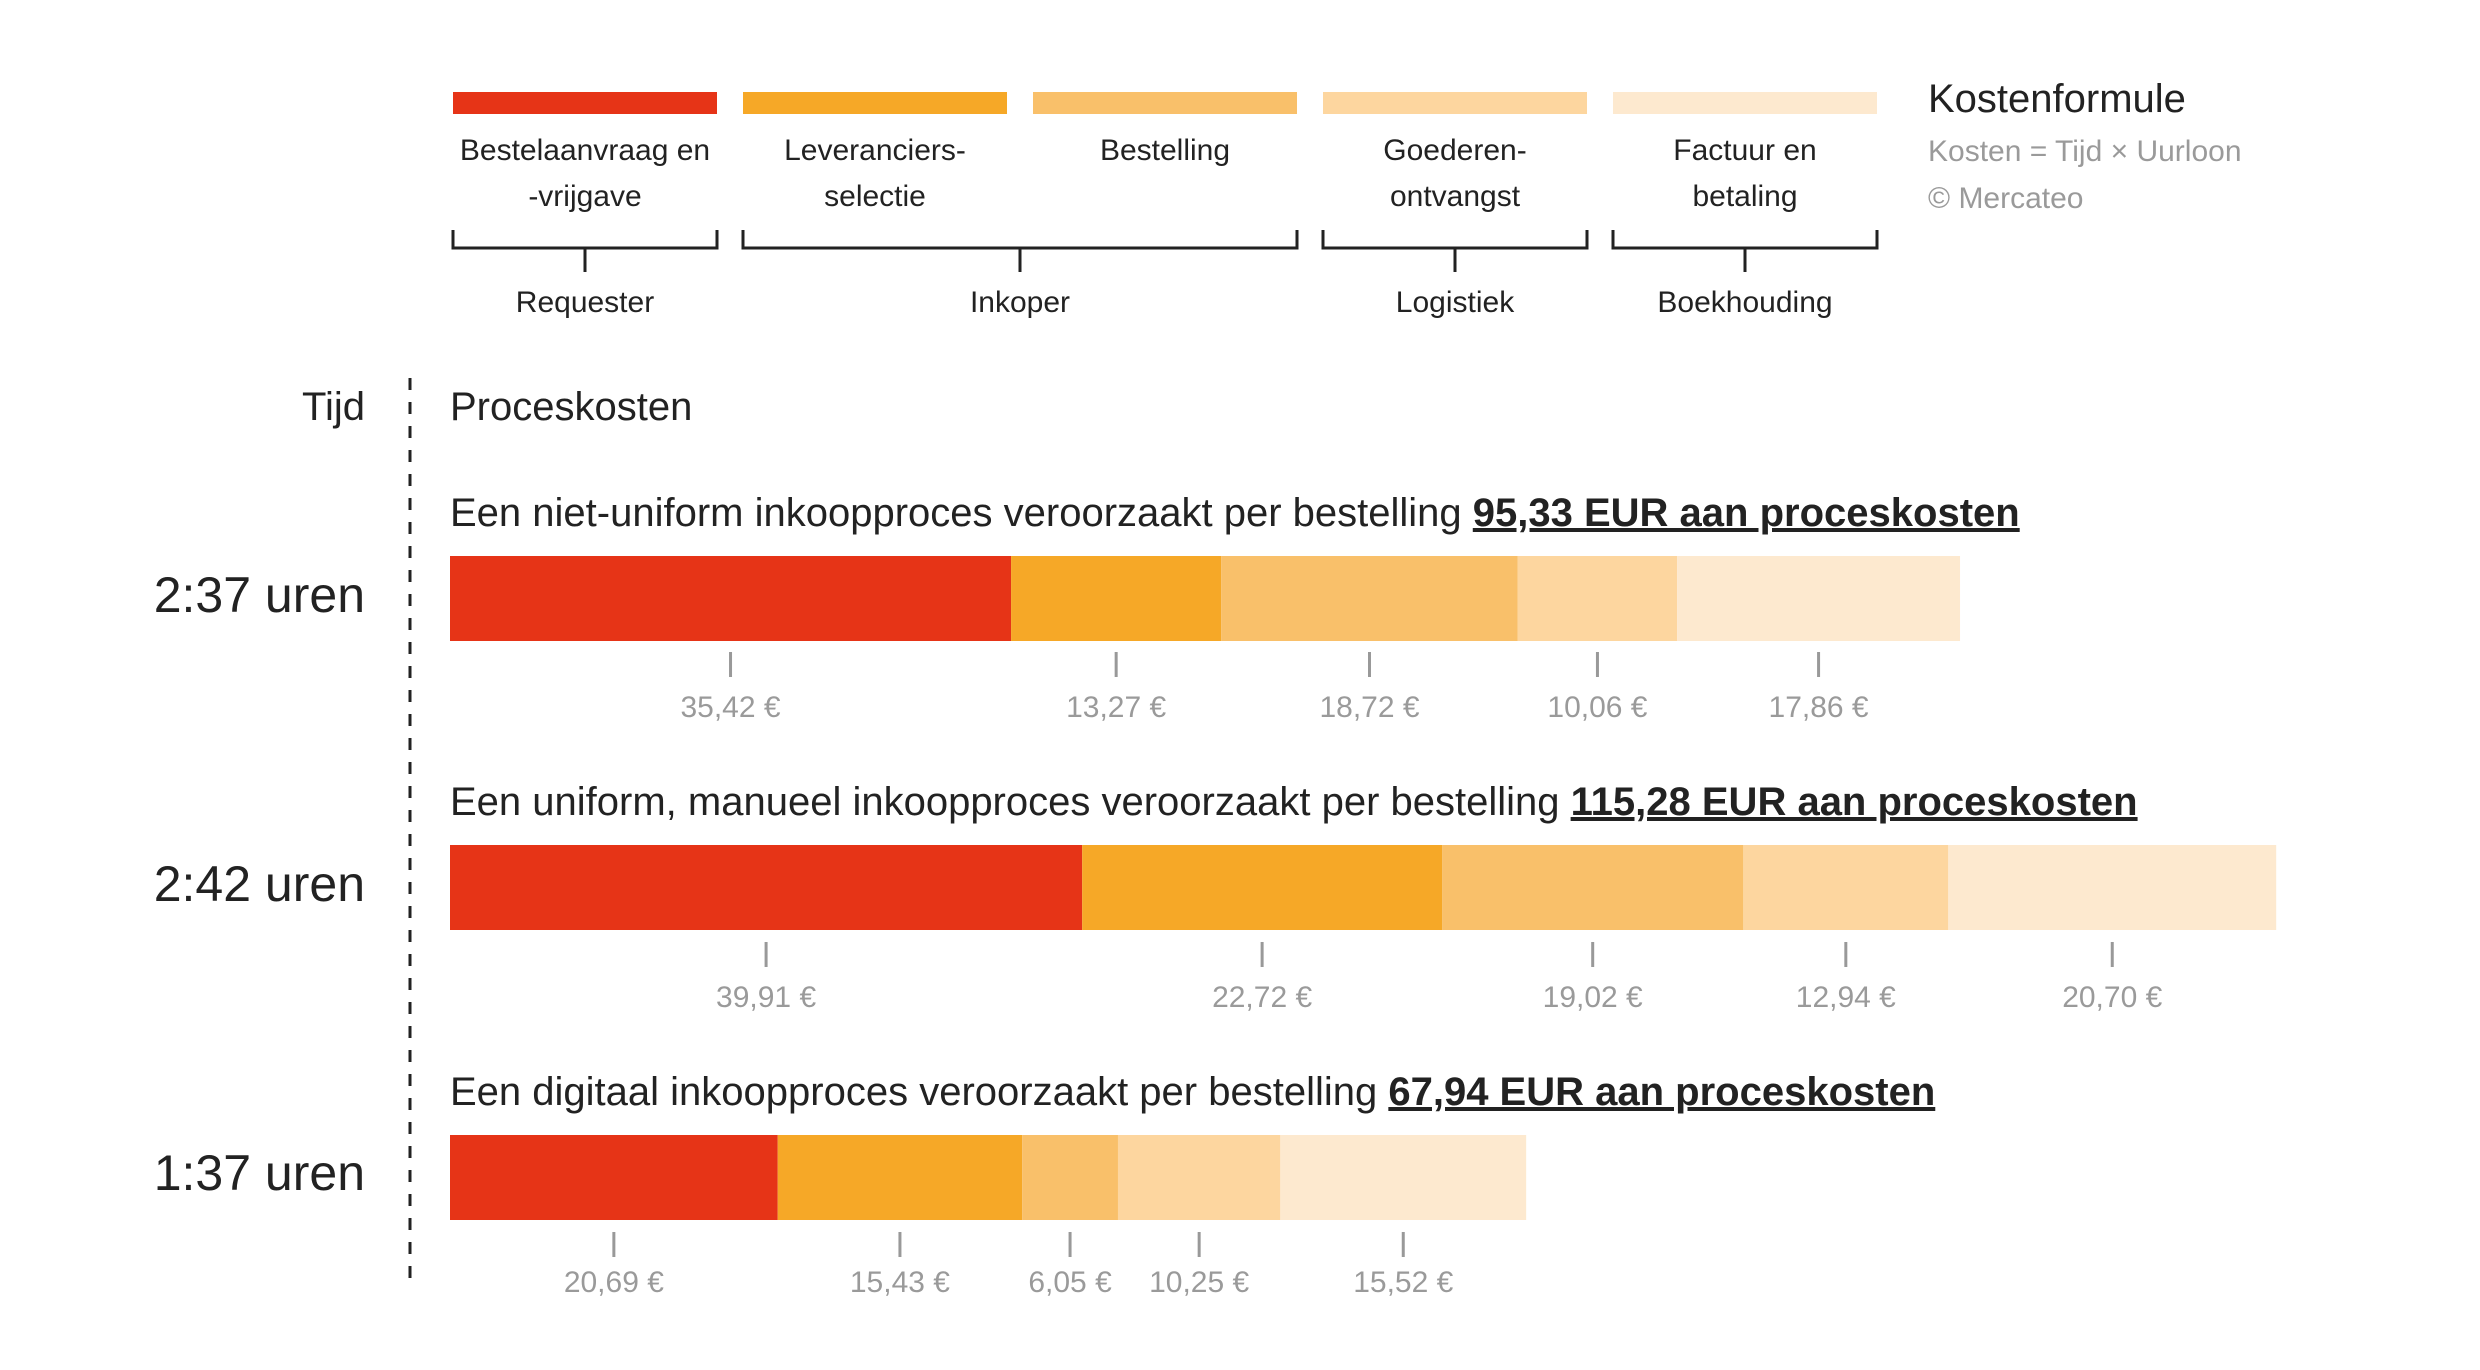 This screenshot has width=2480, height=1370. I want to click on legend-label: Goederen-, so click(1454, 150).